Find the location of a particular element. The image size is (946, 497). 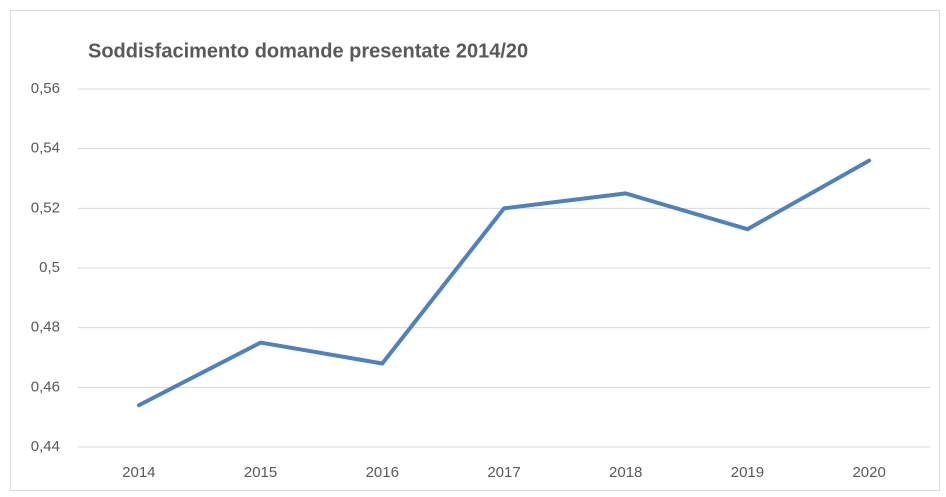

x-tick-label: 2015 is located at coordinates (260, 472).